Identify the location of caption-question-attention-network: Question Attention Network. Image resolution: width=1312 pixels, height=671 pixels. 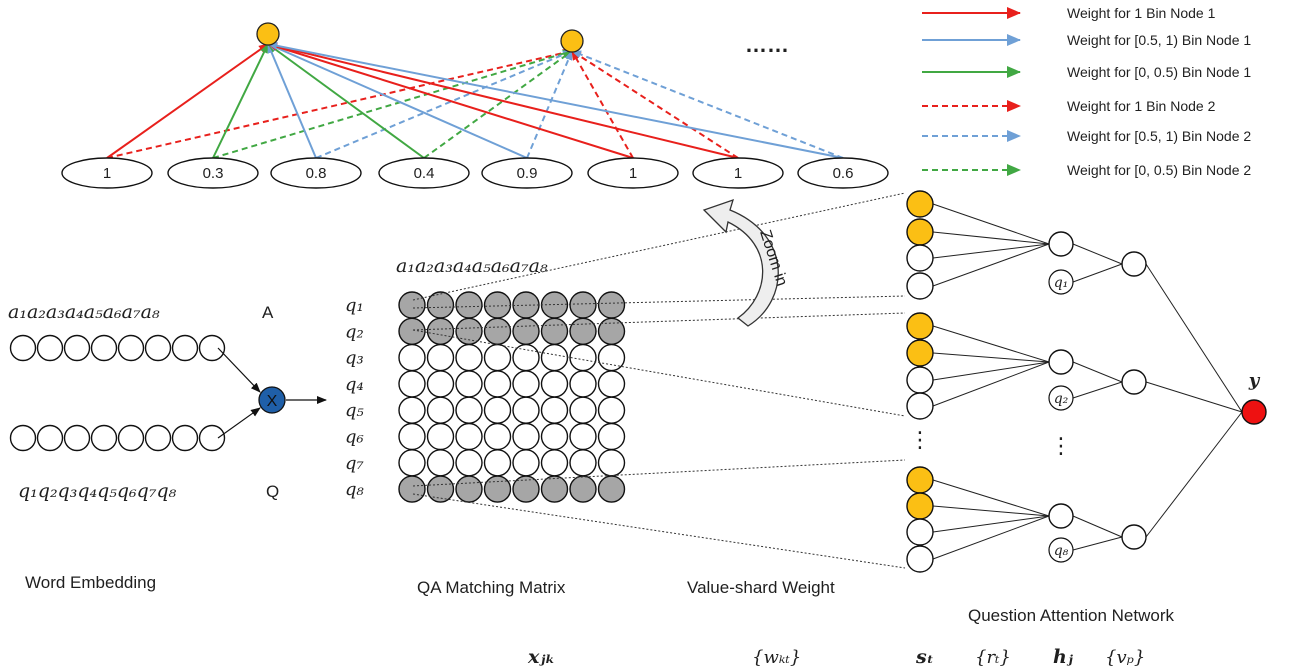
(1071, 615).